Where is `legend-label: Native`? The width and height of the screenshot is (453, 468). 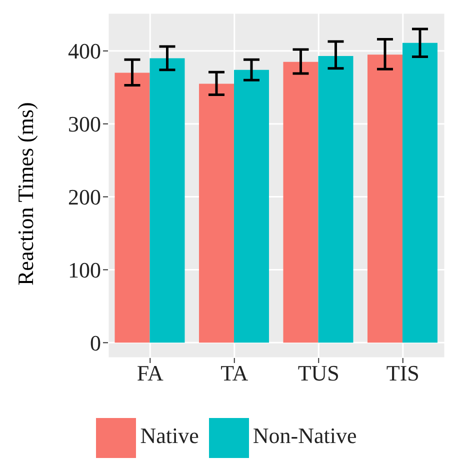 legend-label: Native is located at coordinates (169, 435).